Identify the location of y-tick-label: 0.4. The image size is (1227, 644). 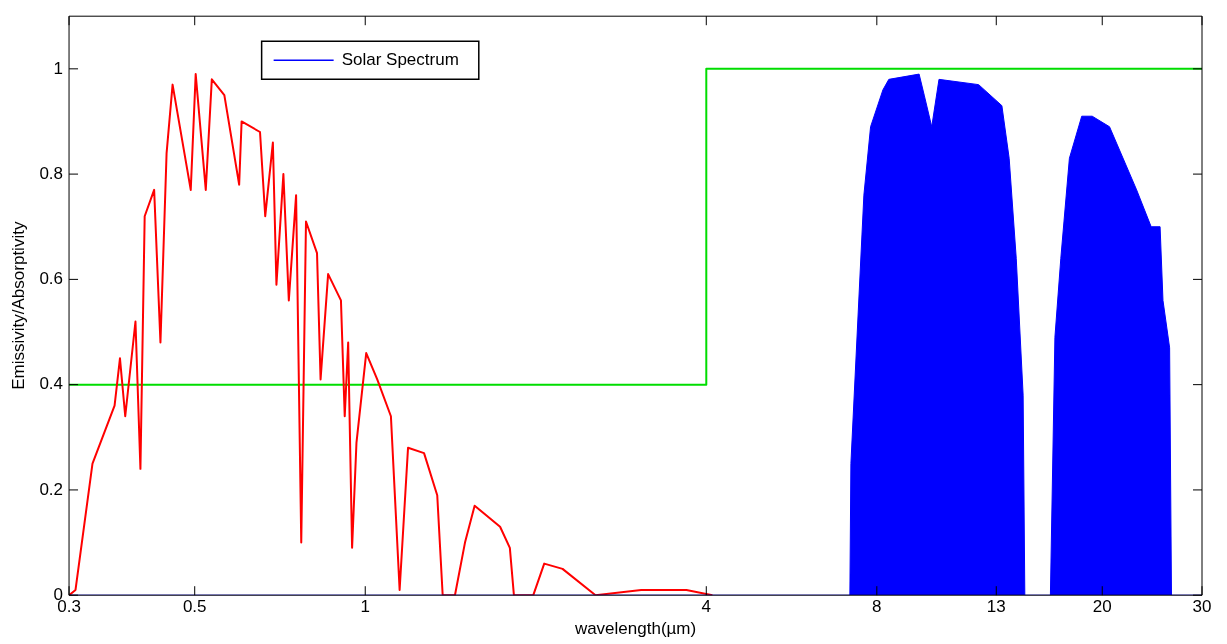
(51, 384).